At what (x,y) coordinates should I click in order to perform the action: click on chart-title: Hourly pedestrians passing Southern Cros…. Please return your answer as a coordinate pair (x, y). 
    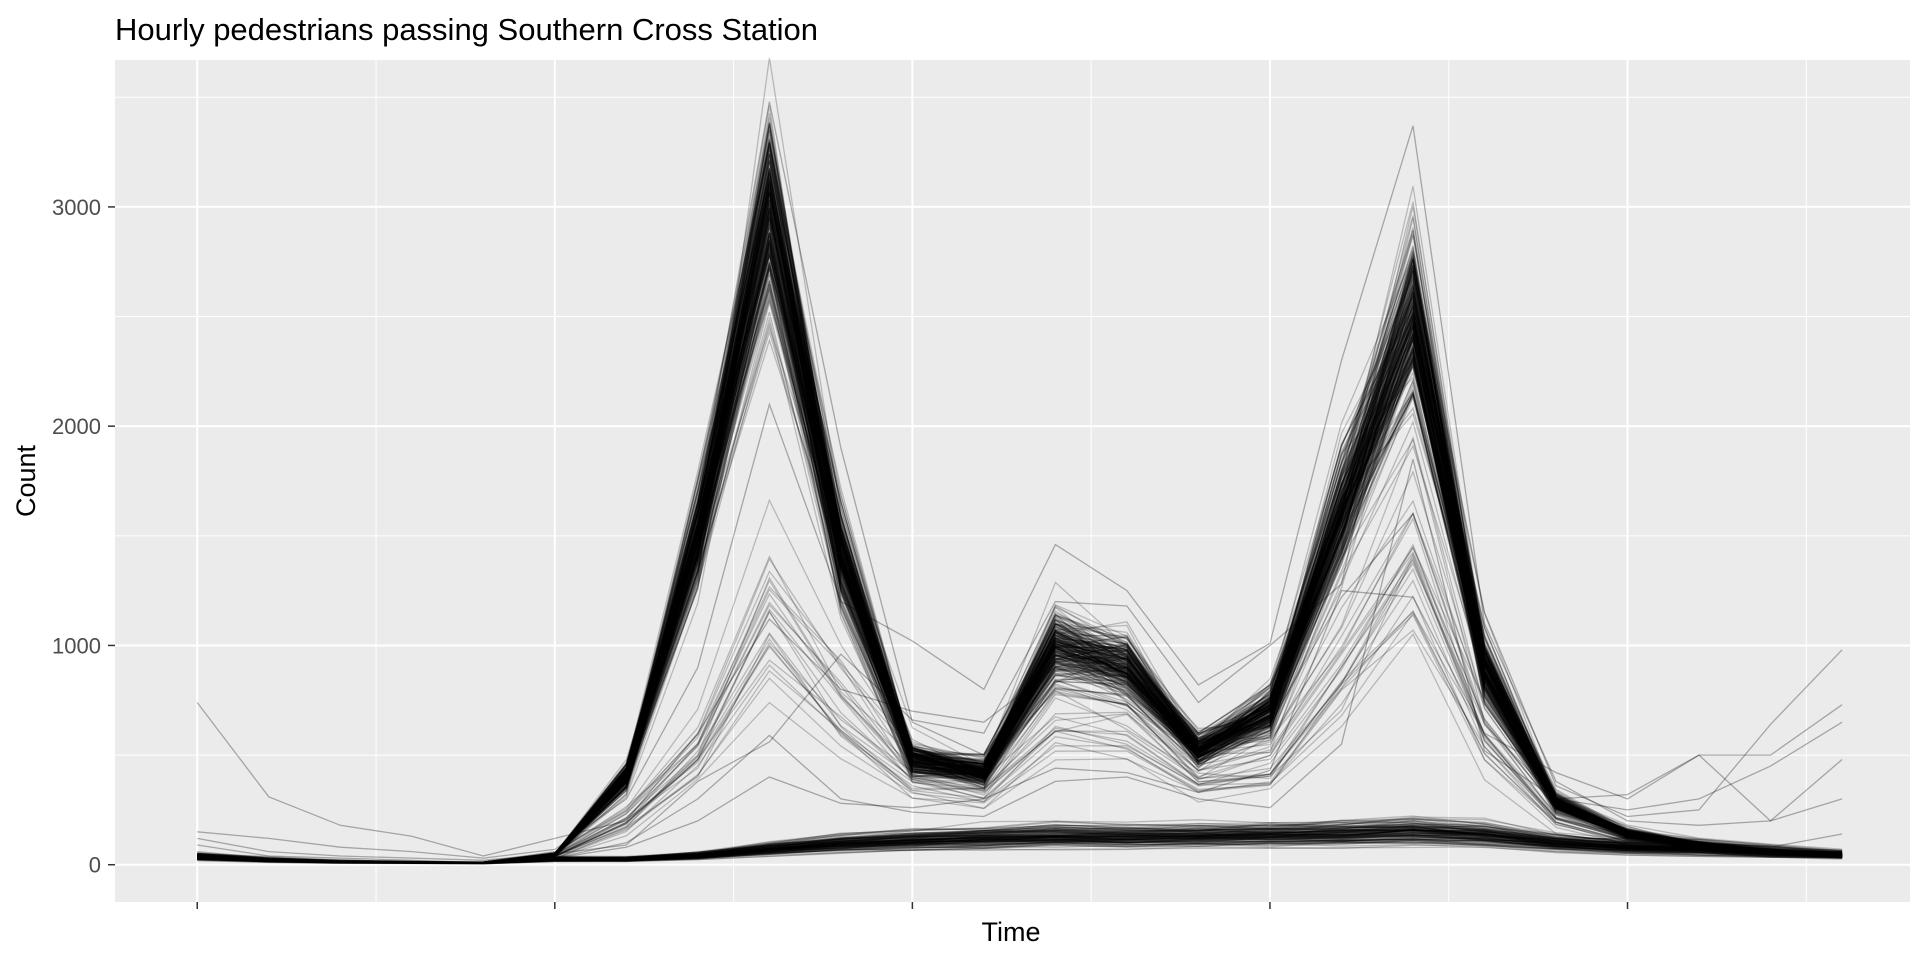
    Looking at the image, I should click on (466, 29).